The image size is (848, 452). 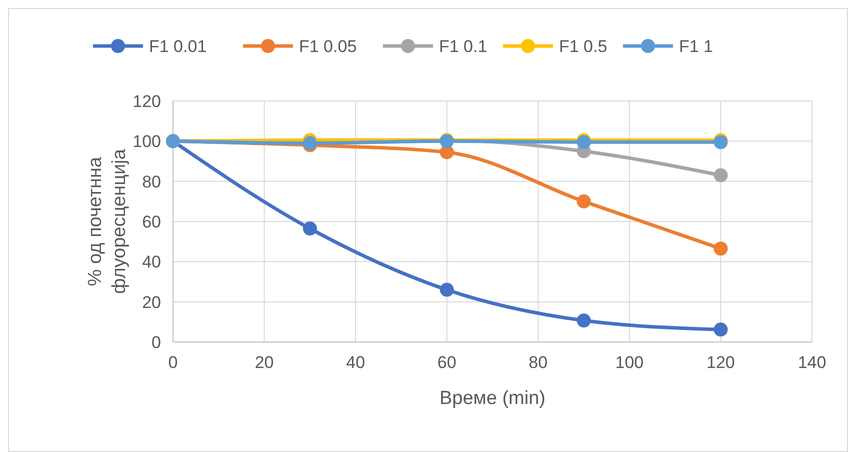 What do you see at coordinates (493, 398) in the screenshot?
I see `x-axis-title: Време (min)` at bounding box center [493, 398].